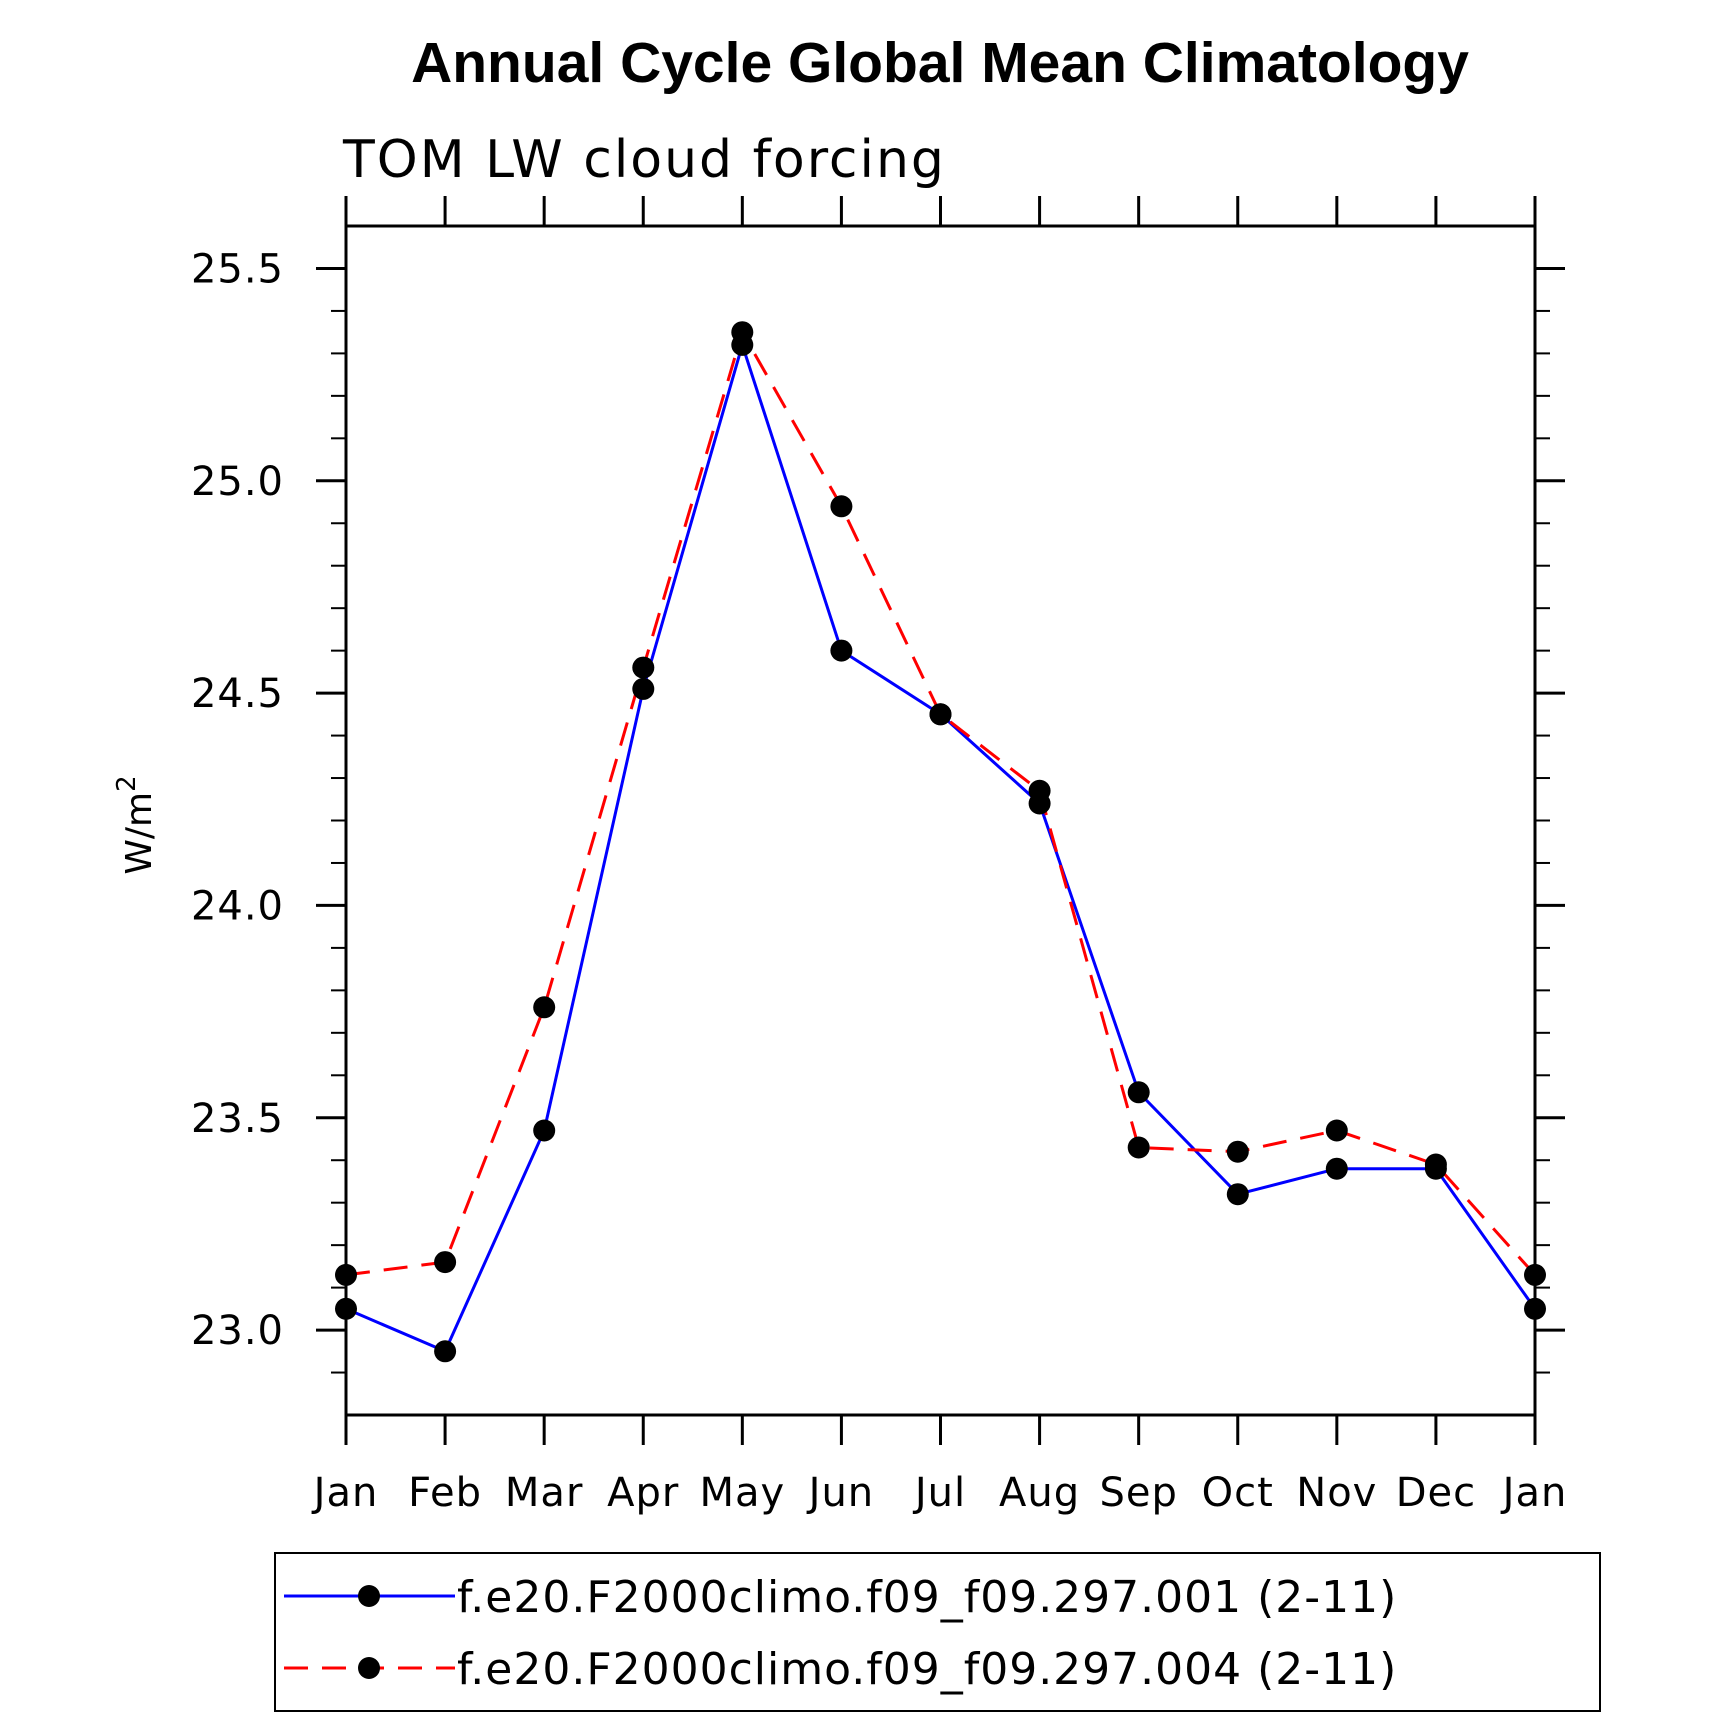  I want to click on legend-label-series-1: f.e20.F2000climo.f09_f09.297.001 (2-11), so click(927, 1597).